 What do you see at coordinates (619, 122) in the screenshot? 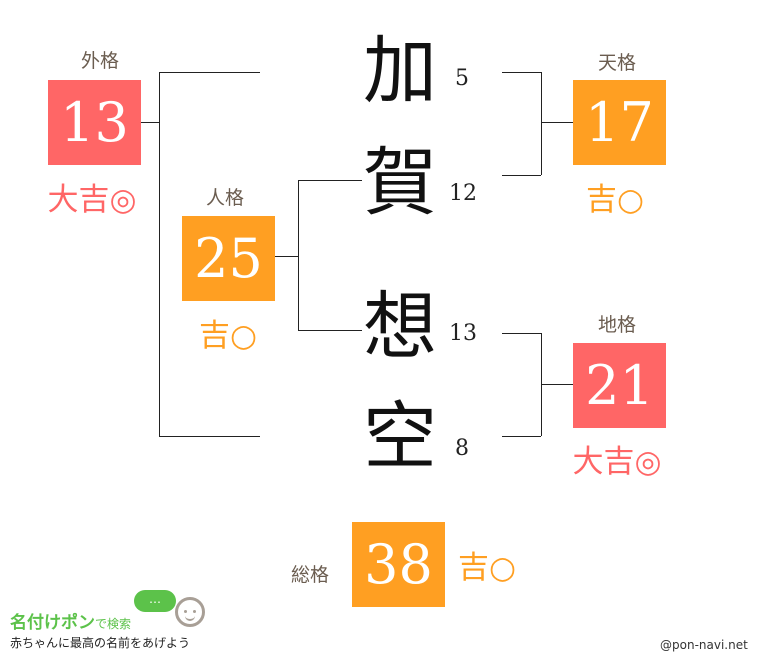
I see `tenkaku-value: 17` at bounding box center [619, 122].